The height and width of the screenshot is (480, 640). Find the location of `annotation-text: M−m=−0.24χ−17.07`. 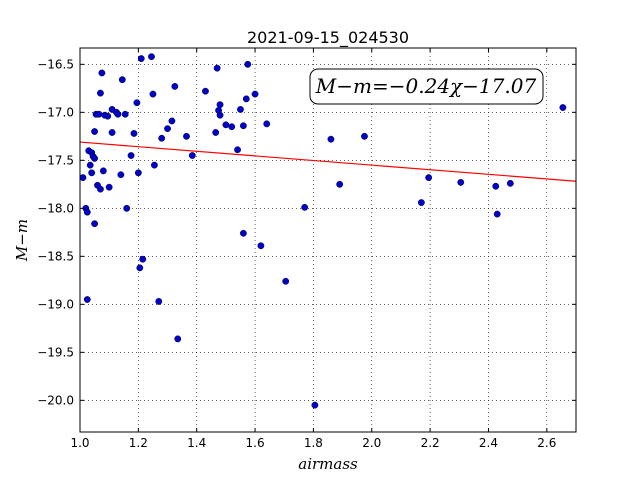

annotation-text: M−m=−0.24χ−17.07 is located at coordinates (426, 86).